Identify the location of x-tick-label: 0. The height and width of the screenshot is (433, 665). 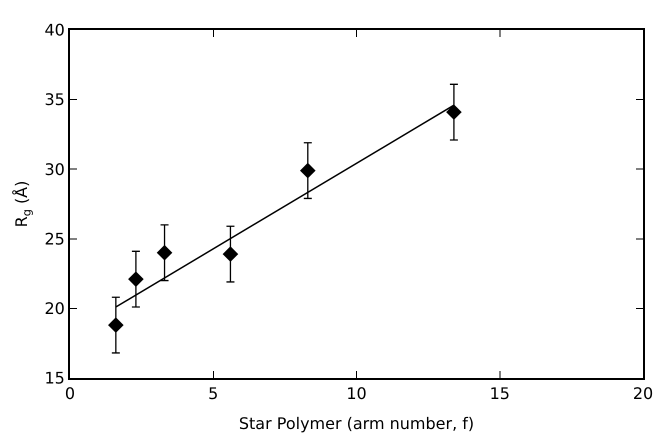
(70, 394).